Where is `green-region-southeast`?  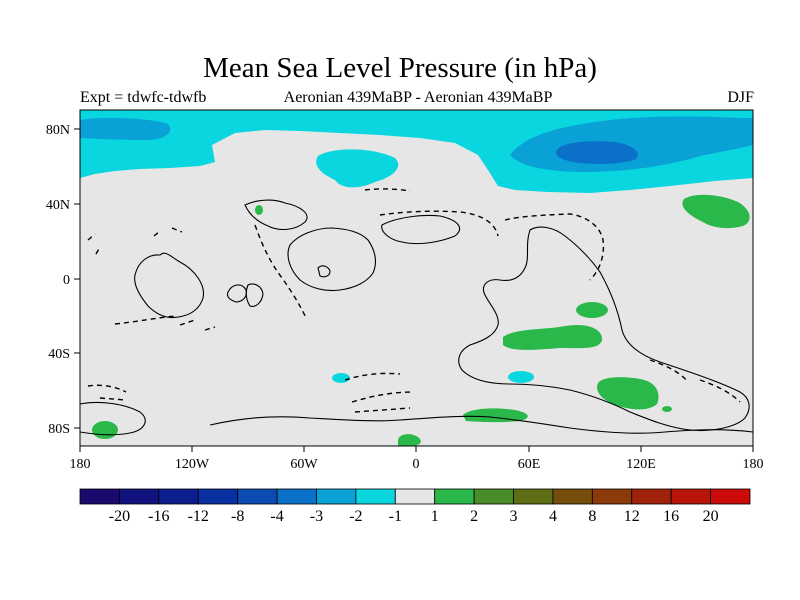 green-region-southeast is located at coordinates (628, 393).